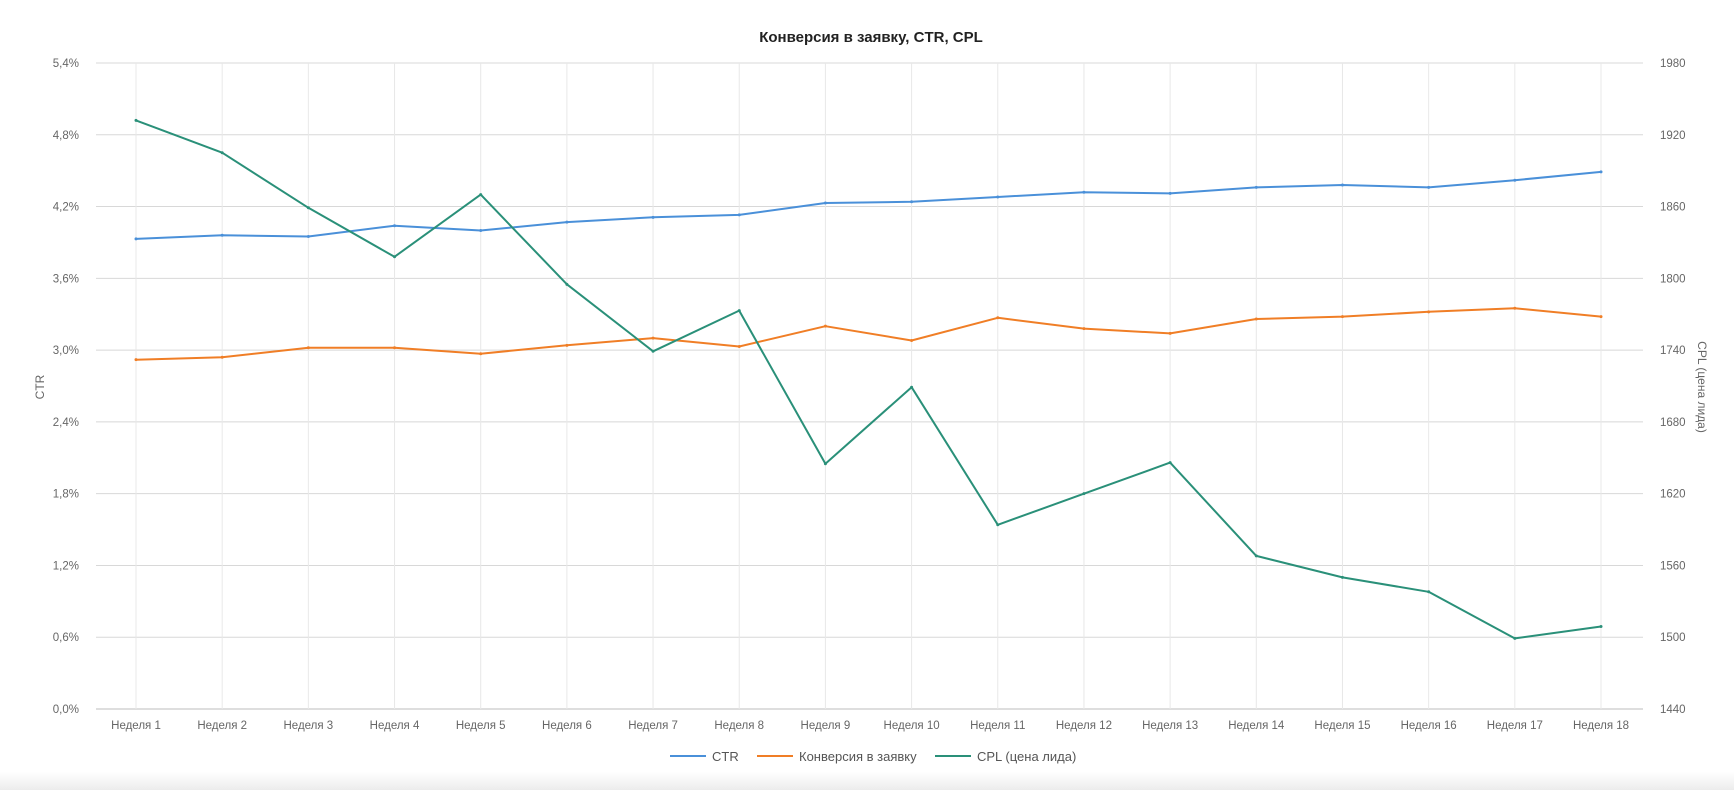 The width and height of the screenshot is (1734, 790). What do you see at coordinates (1256, 726) in the screenshot?
I see `x-tick-label: Неделя 14` at bounding box center [1256, 726].